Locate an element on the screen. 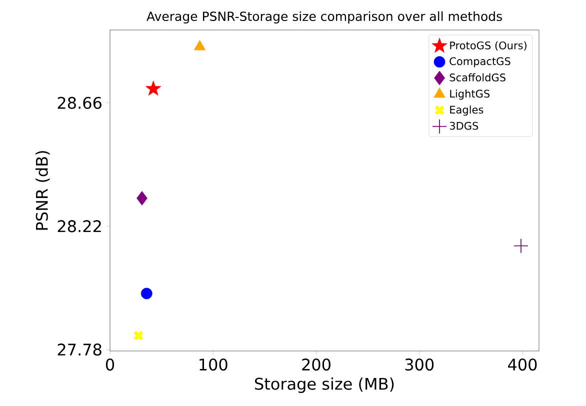 The width and height of the screenshot is (586, 406). x-tick-label: 400 is located at coordinates (522, 364).